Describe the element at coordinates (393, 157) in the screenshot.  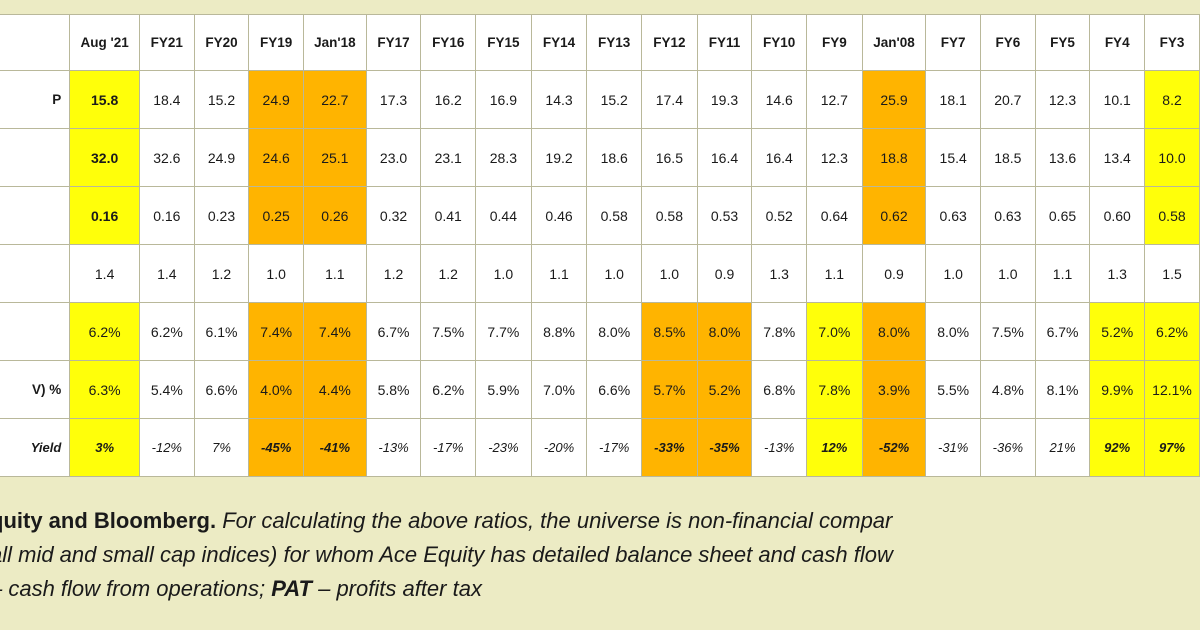
I see `table-cell: 23.0` at that location.